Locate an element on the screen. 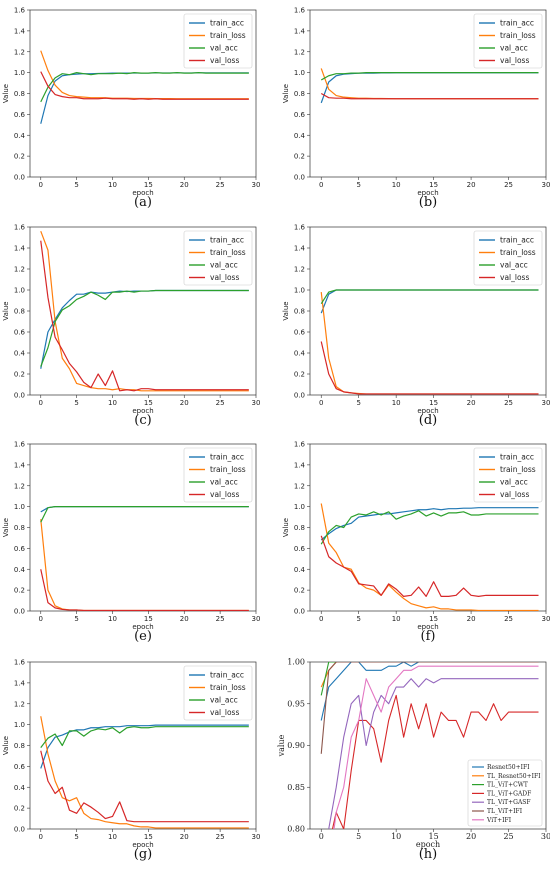 This screenshot has width=550, height=877. legend-label: Resnet50+IFI is located at coordinates (508, 767).